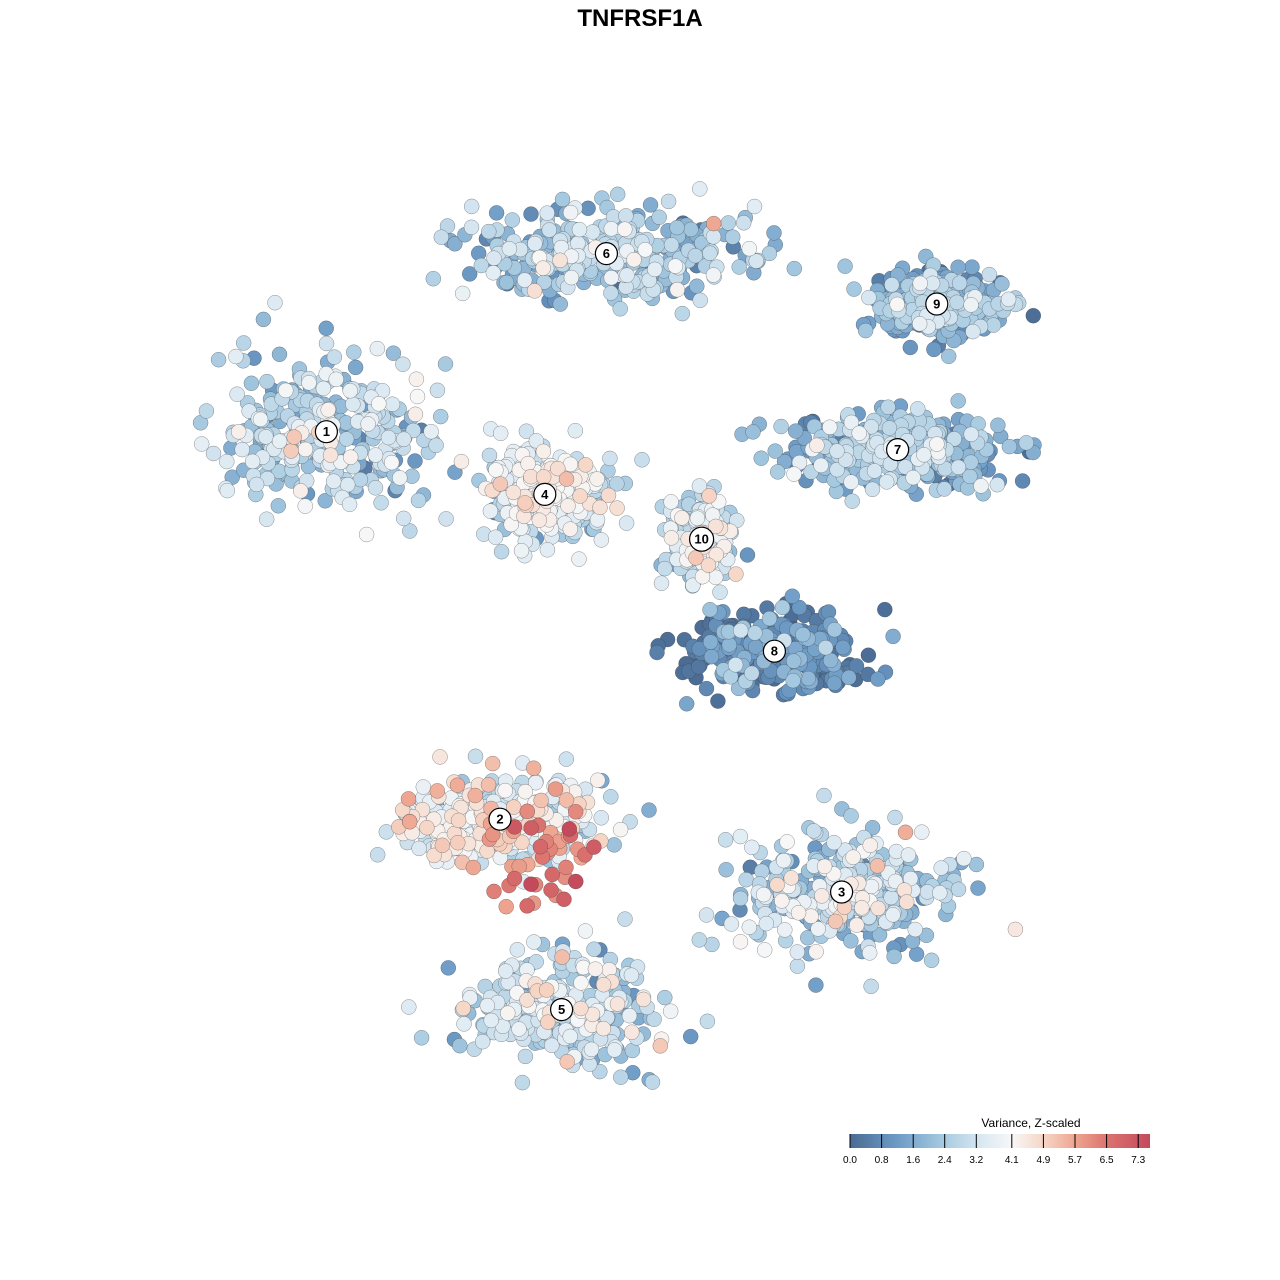  What do you see at coordinates (701, 539) in the screenshot?
I see `cluster-label-text: 10` at bounding box center [701, 539].